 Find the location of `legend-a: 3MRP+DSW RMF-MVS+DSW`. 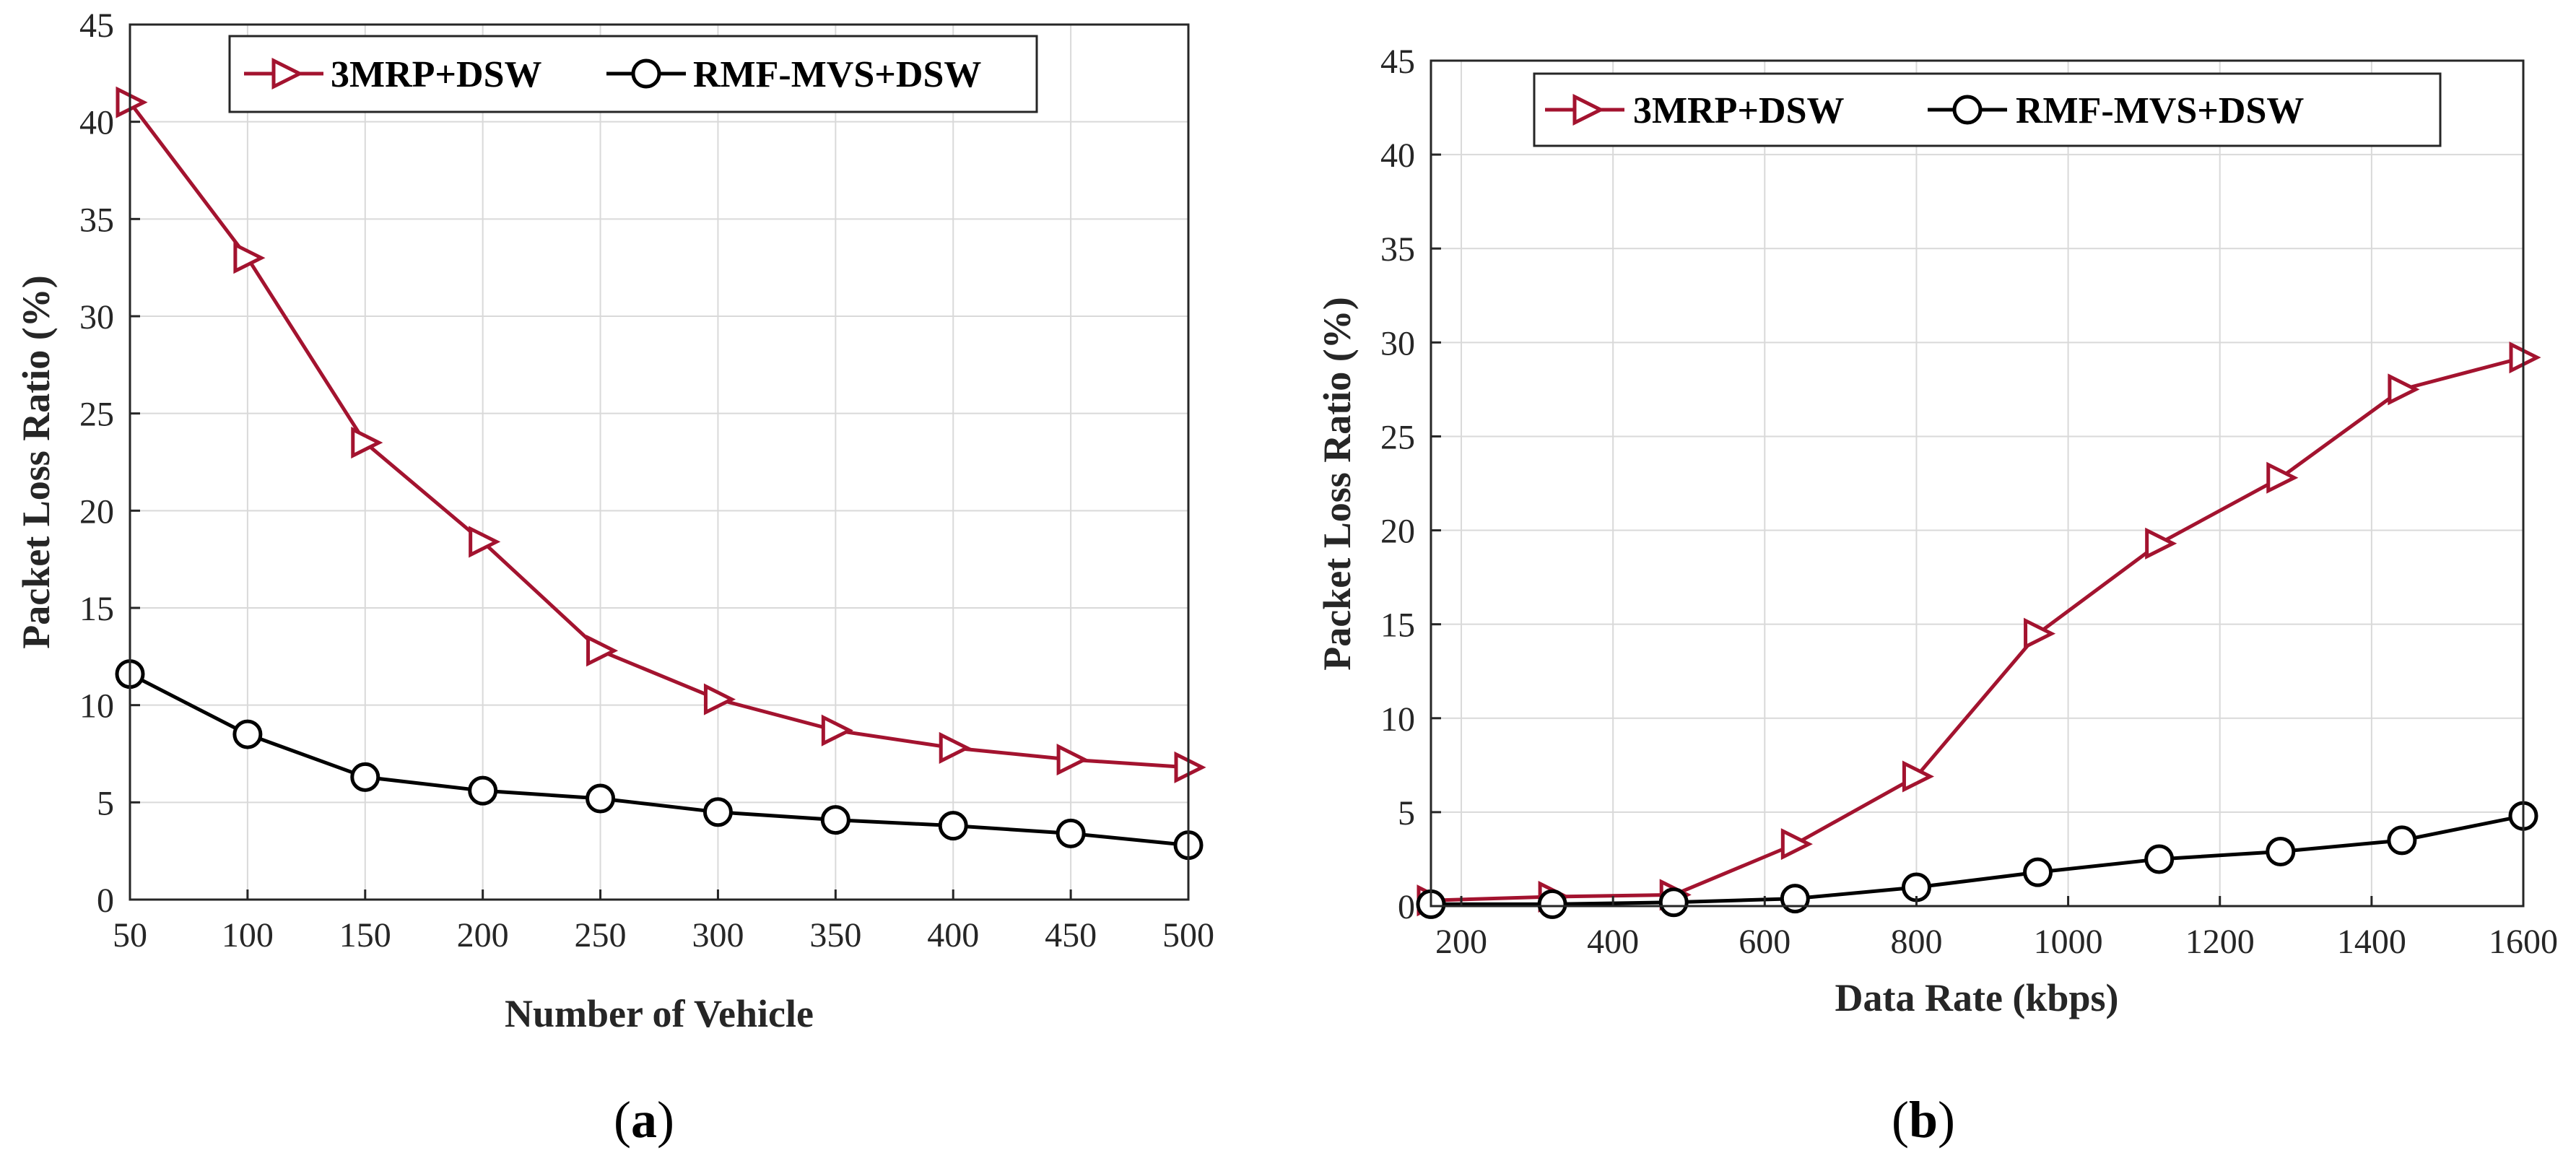

legend-a: 3MRP+DSW RMF-MVS+DSW is located at coordinates (633, 74).